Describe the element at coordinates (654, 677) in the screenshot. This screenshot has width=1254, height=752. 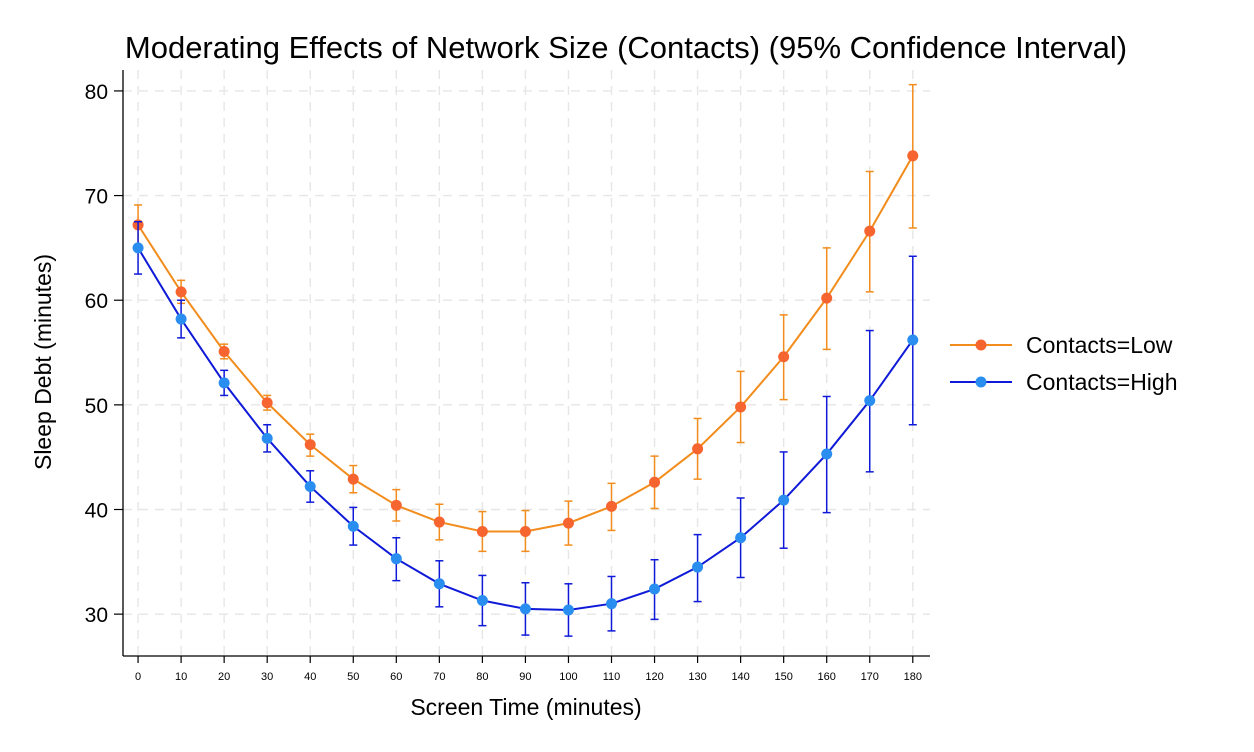
I see `x-tick-label-12: 120` at that location.